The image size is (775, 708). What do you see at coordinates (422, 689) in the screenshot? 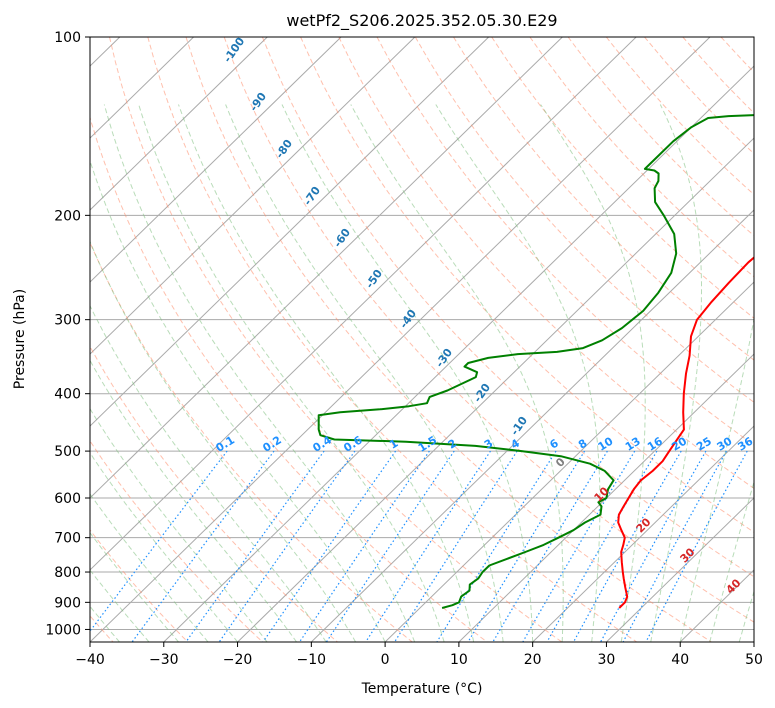
I see `x-axis-label: Temperature (°C)` at bounding box center [422, 689].